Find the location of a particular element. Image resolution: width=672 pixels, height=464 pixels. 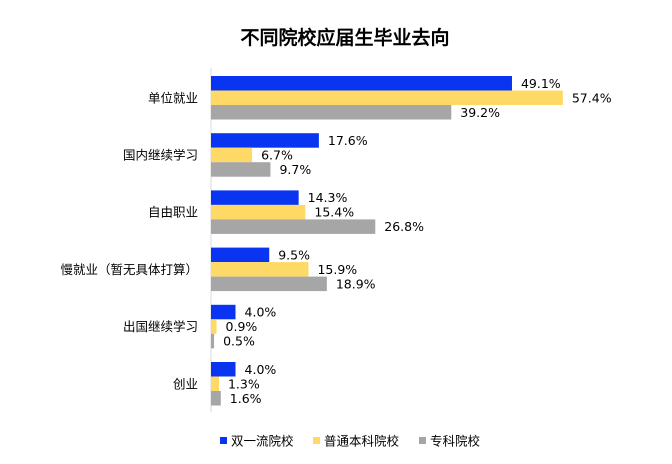

data-label: 14.3% is located at coordinates (328, 197).